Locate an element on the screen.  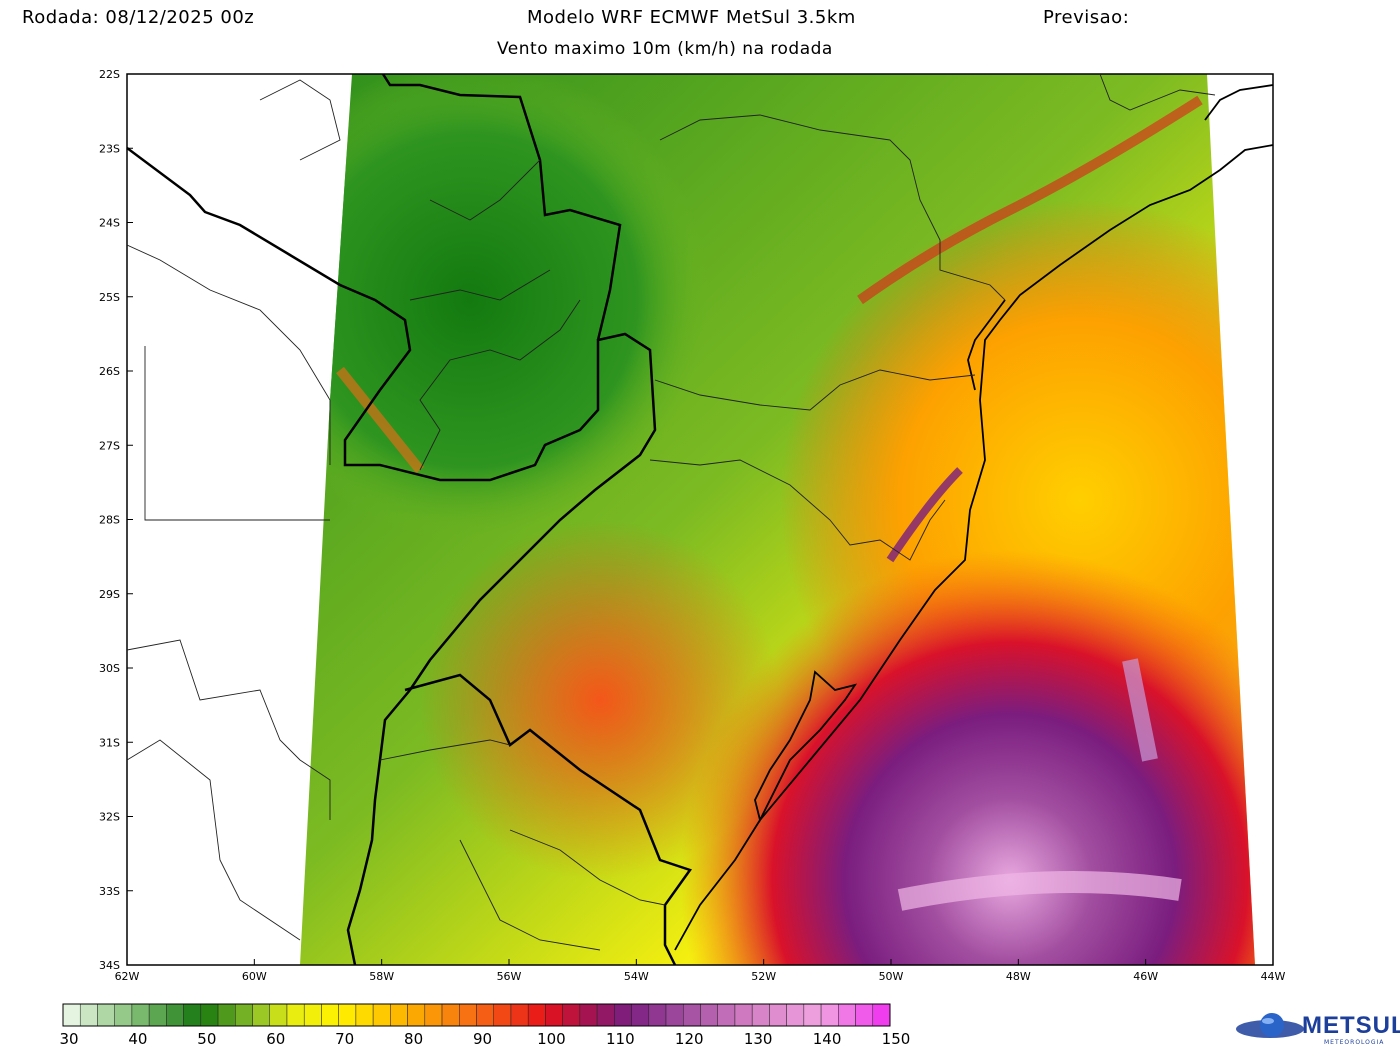
colorbar-label: 150 is located at coordinates (896, 1039).